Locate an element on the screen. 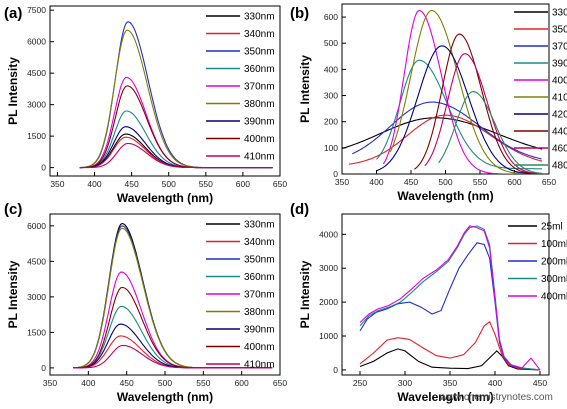 Image resolution: width=567 pixels, height=409 pixels. y-tick-label: 200 is located at coordinates (331, 122).